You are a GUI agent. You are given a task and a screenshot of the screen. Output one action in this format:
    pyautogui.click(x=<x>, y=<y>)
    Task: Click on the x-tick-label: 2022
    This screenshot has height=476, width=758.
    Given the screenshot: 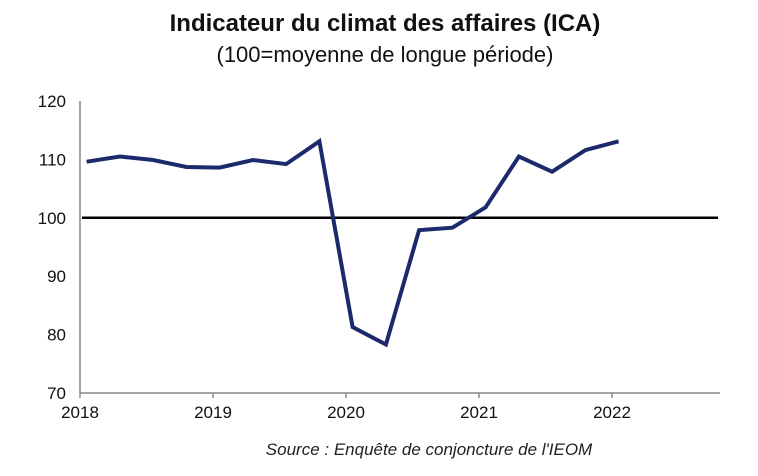 What is the action you would take?
    pyautogui.click(x=612, y=412)
    